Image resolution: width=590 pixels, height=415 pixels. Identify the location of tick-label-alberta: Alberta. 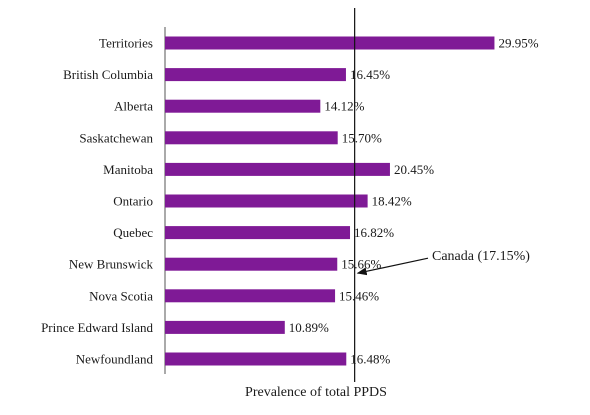
(133, 106).